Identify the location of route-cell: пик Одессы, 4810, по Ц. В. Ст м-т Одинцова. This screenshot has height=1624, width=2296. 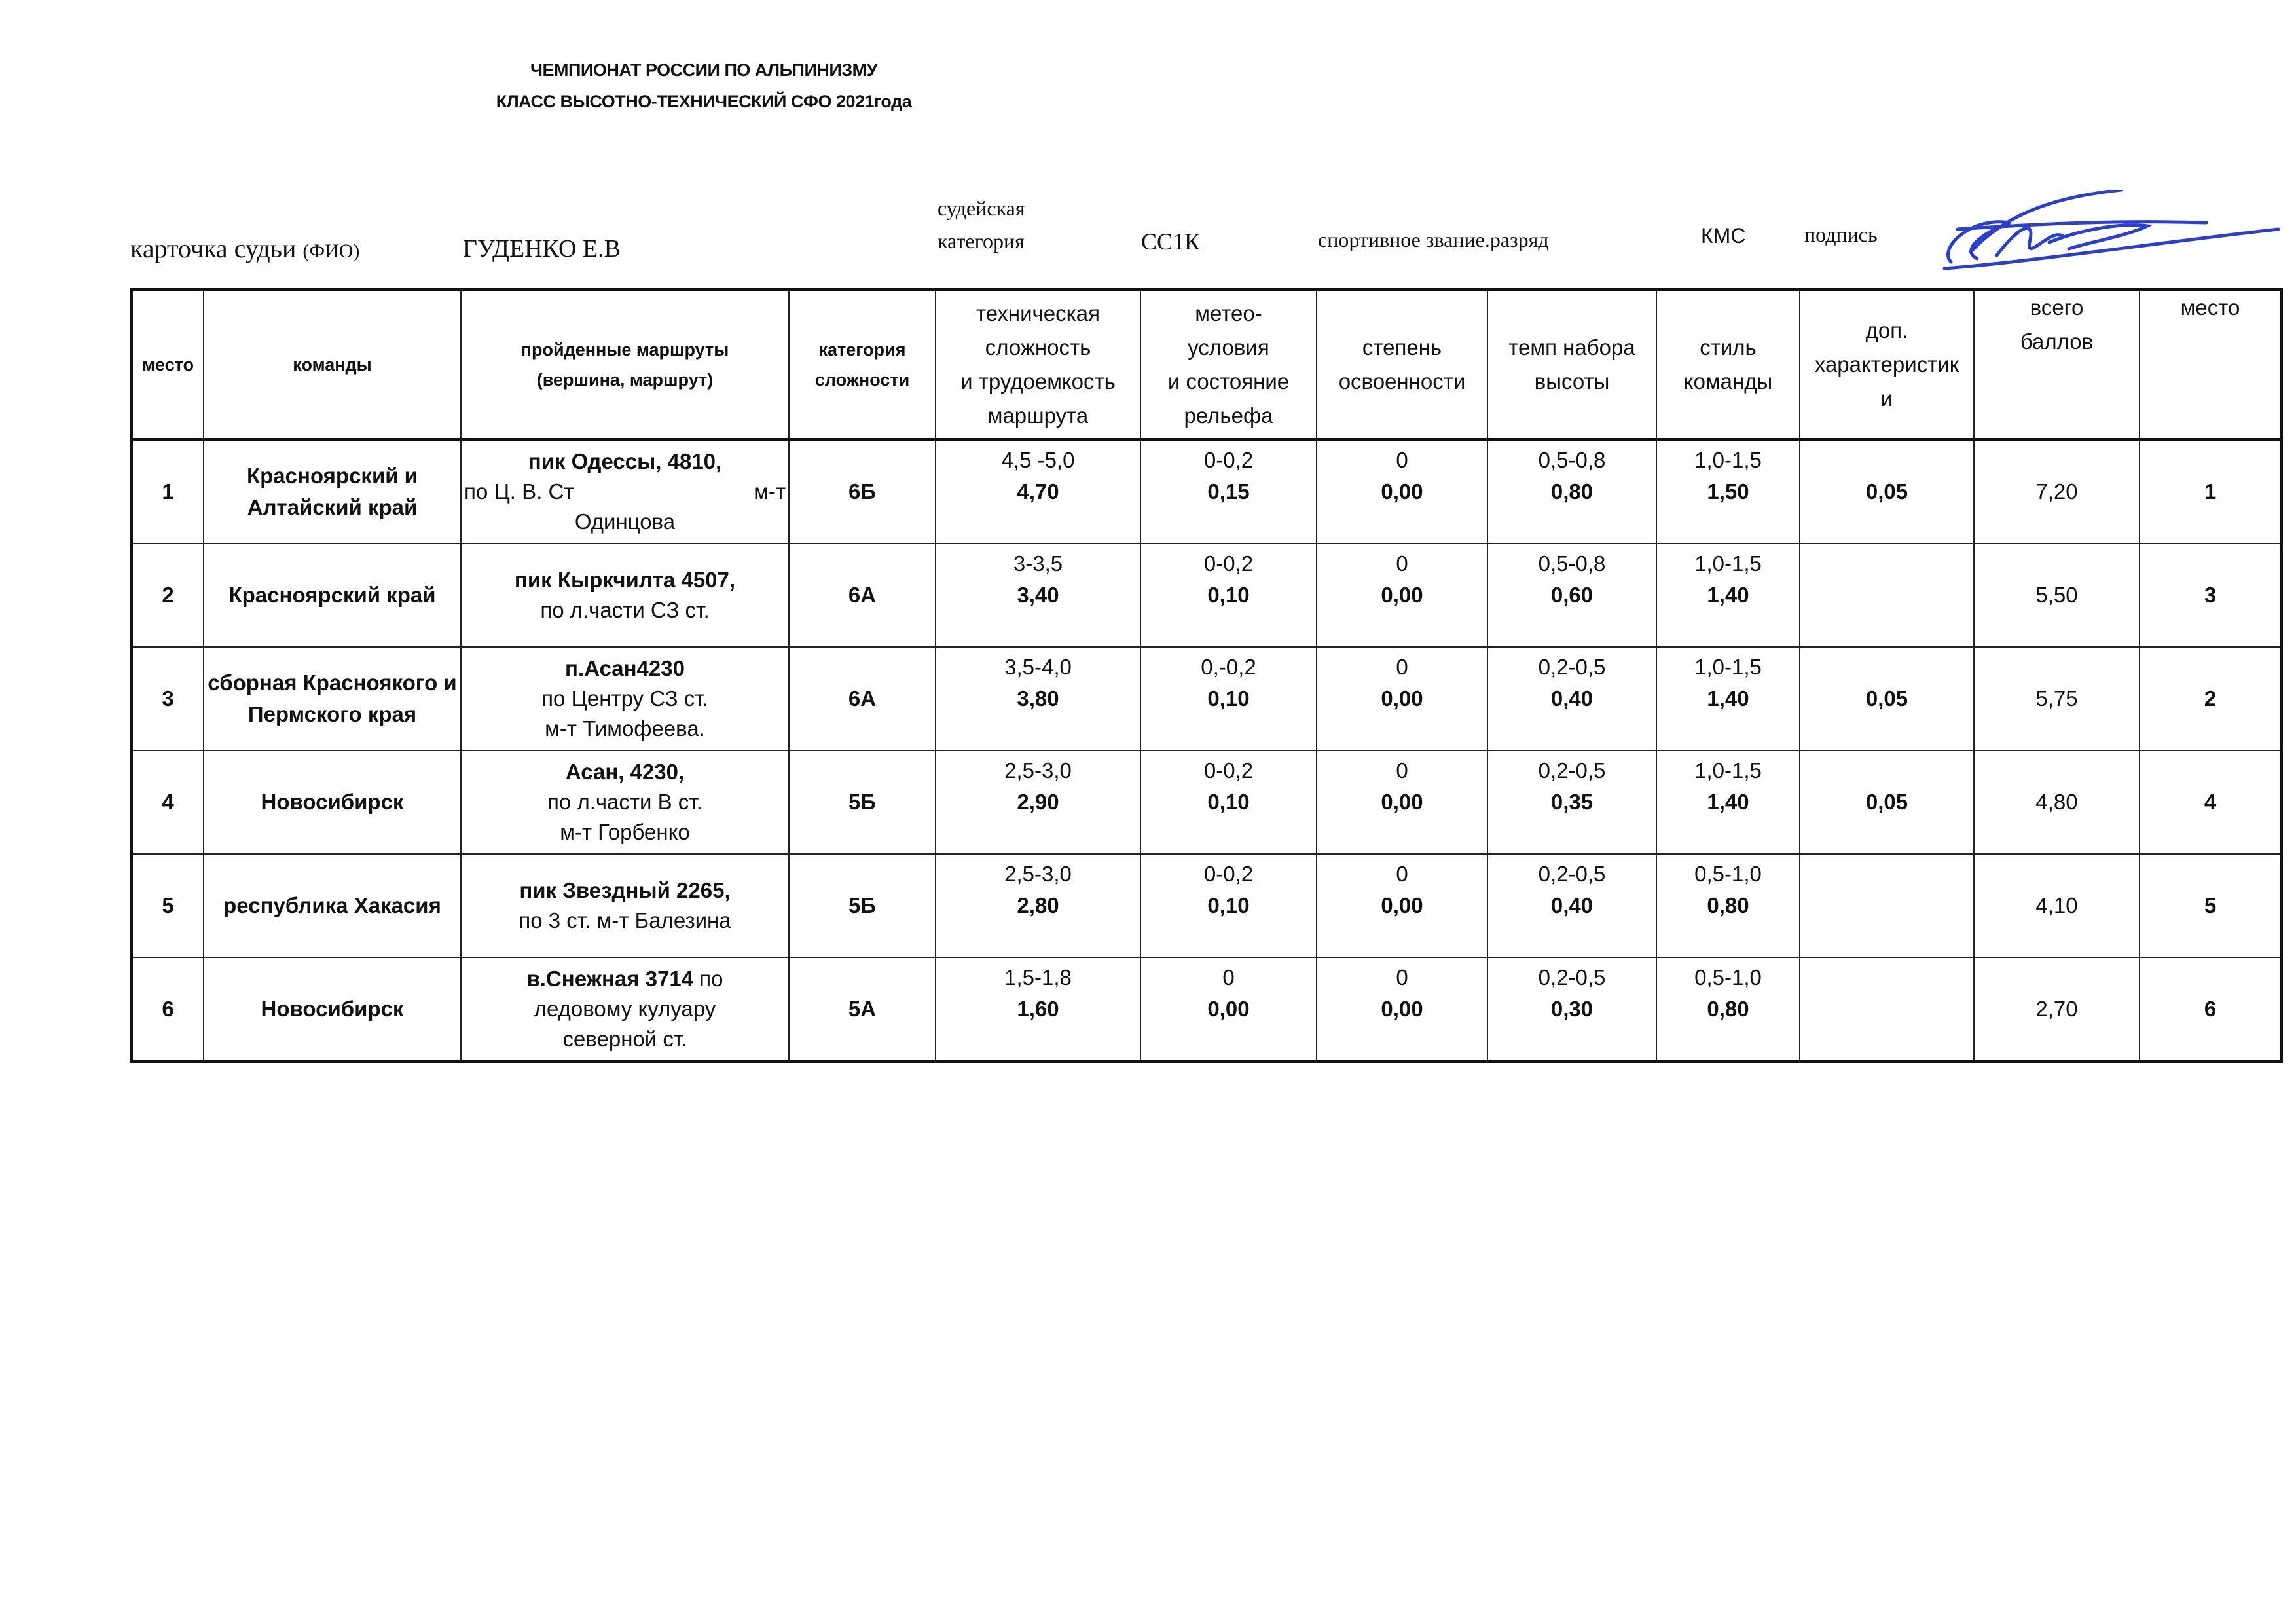
(625, 491).